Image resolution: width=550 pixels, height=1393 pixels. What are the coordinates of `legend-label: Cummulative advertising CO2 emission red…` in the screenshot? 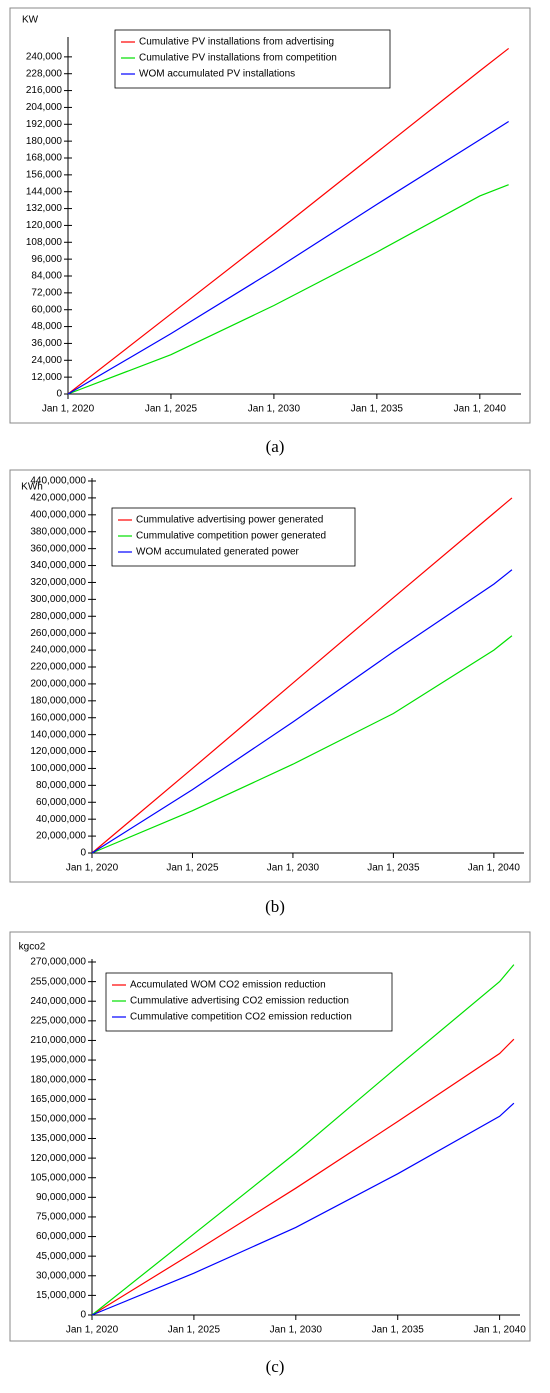 It's located at (239, 1001).